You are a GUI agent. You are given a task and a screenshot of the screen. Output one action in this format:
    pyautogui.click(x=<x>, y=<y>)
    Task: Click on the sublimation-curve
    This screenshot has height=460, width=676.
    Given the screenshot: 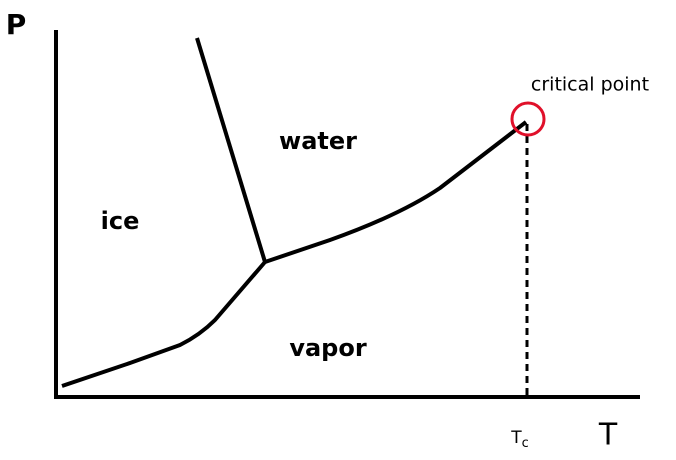 What is the action you would take?
    pyautogui.click(x=164, y=324)
    